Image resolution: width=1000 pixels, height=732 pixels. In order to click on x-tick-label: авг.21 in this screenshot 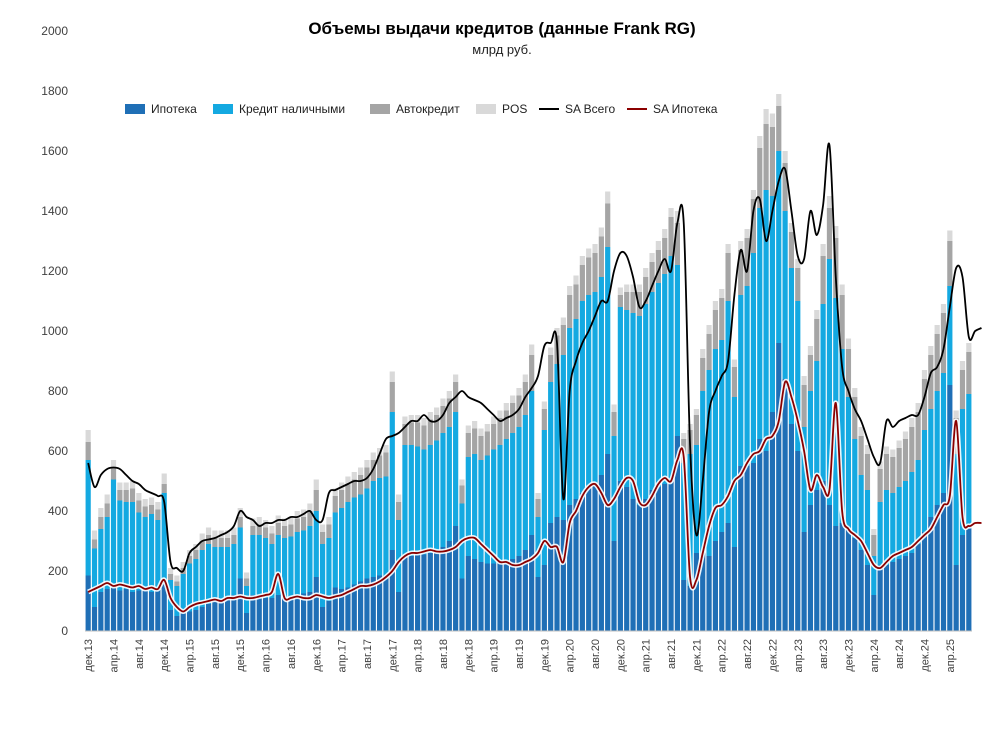, I will do `click(672, 654)`.